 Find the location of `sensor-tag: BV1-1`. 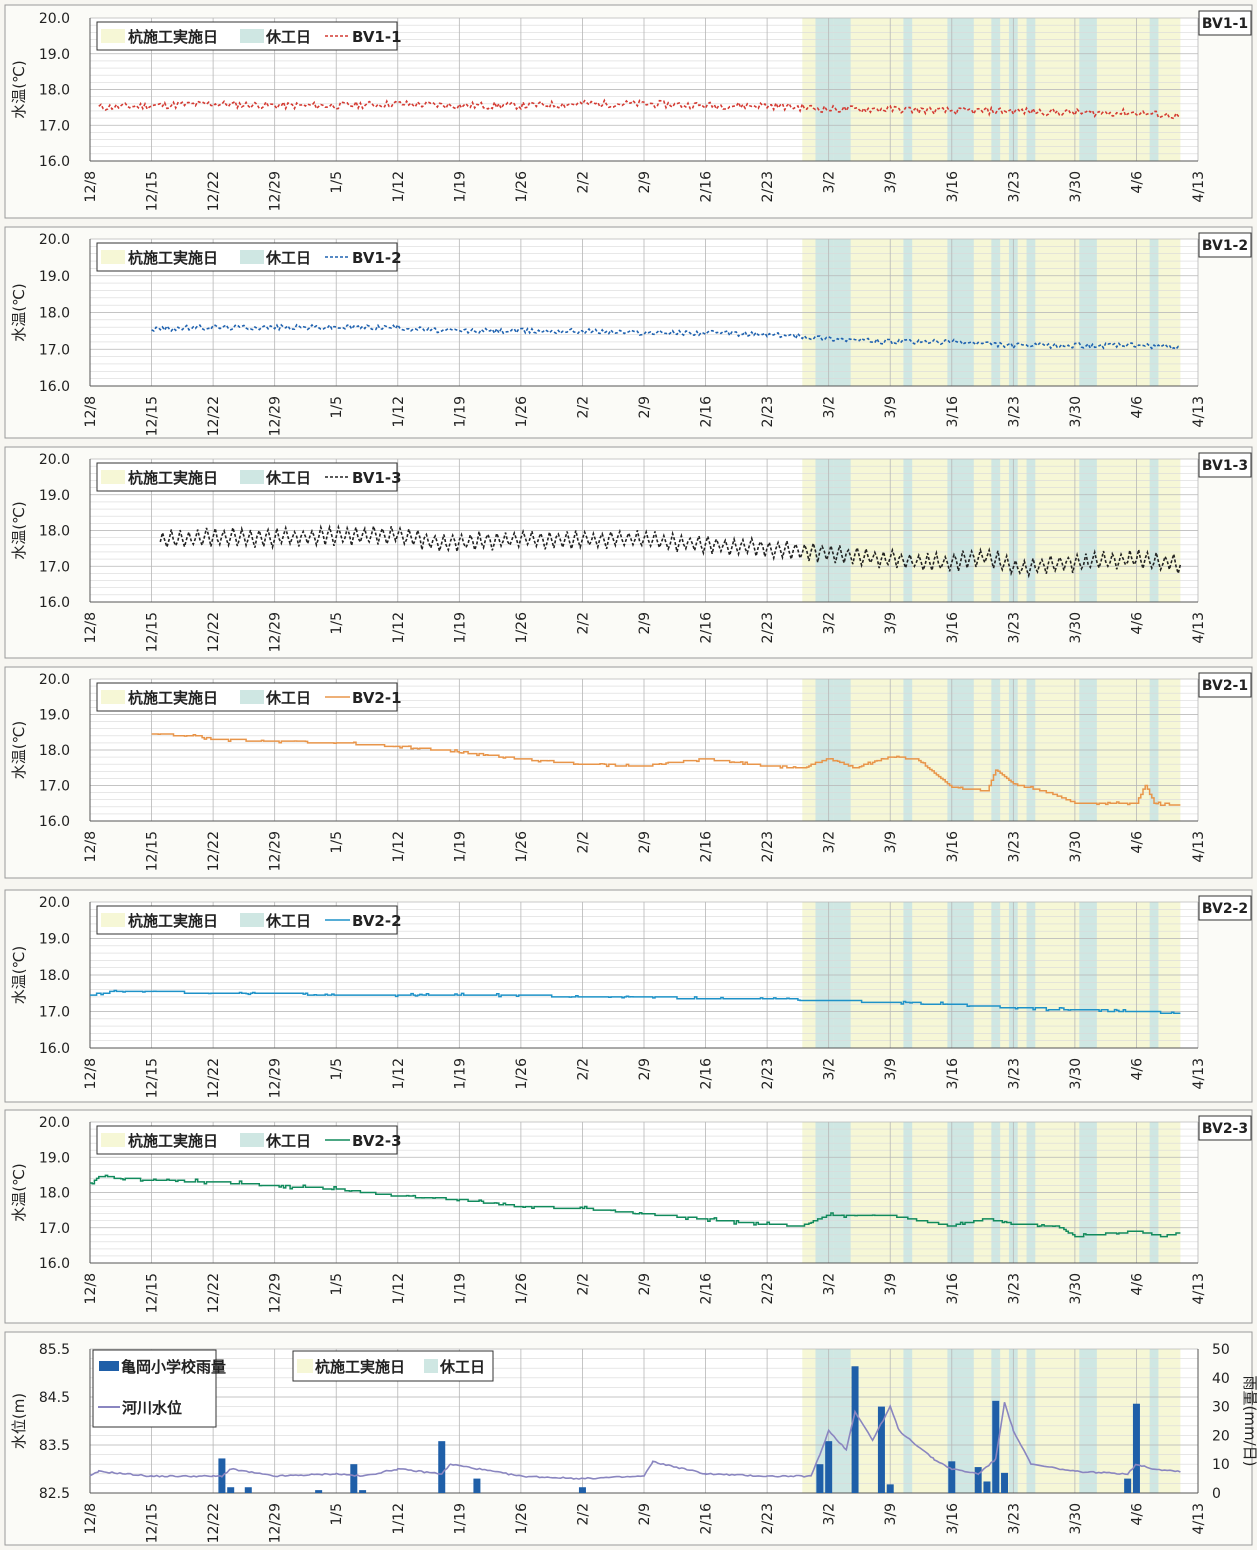

sensor-tag: BV1-1 is located at coordinates (1225, 24).